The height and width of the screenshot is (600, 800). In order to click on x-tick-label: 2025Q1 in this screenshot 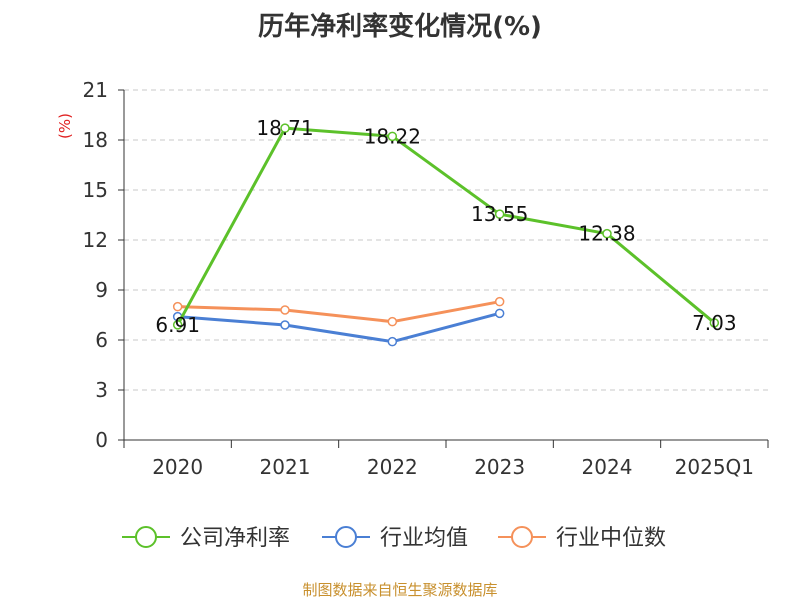, I will do `click(714, 467)`.